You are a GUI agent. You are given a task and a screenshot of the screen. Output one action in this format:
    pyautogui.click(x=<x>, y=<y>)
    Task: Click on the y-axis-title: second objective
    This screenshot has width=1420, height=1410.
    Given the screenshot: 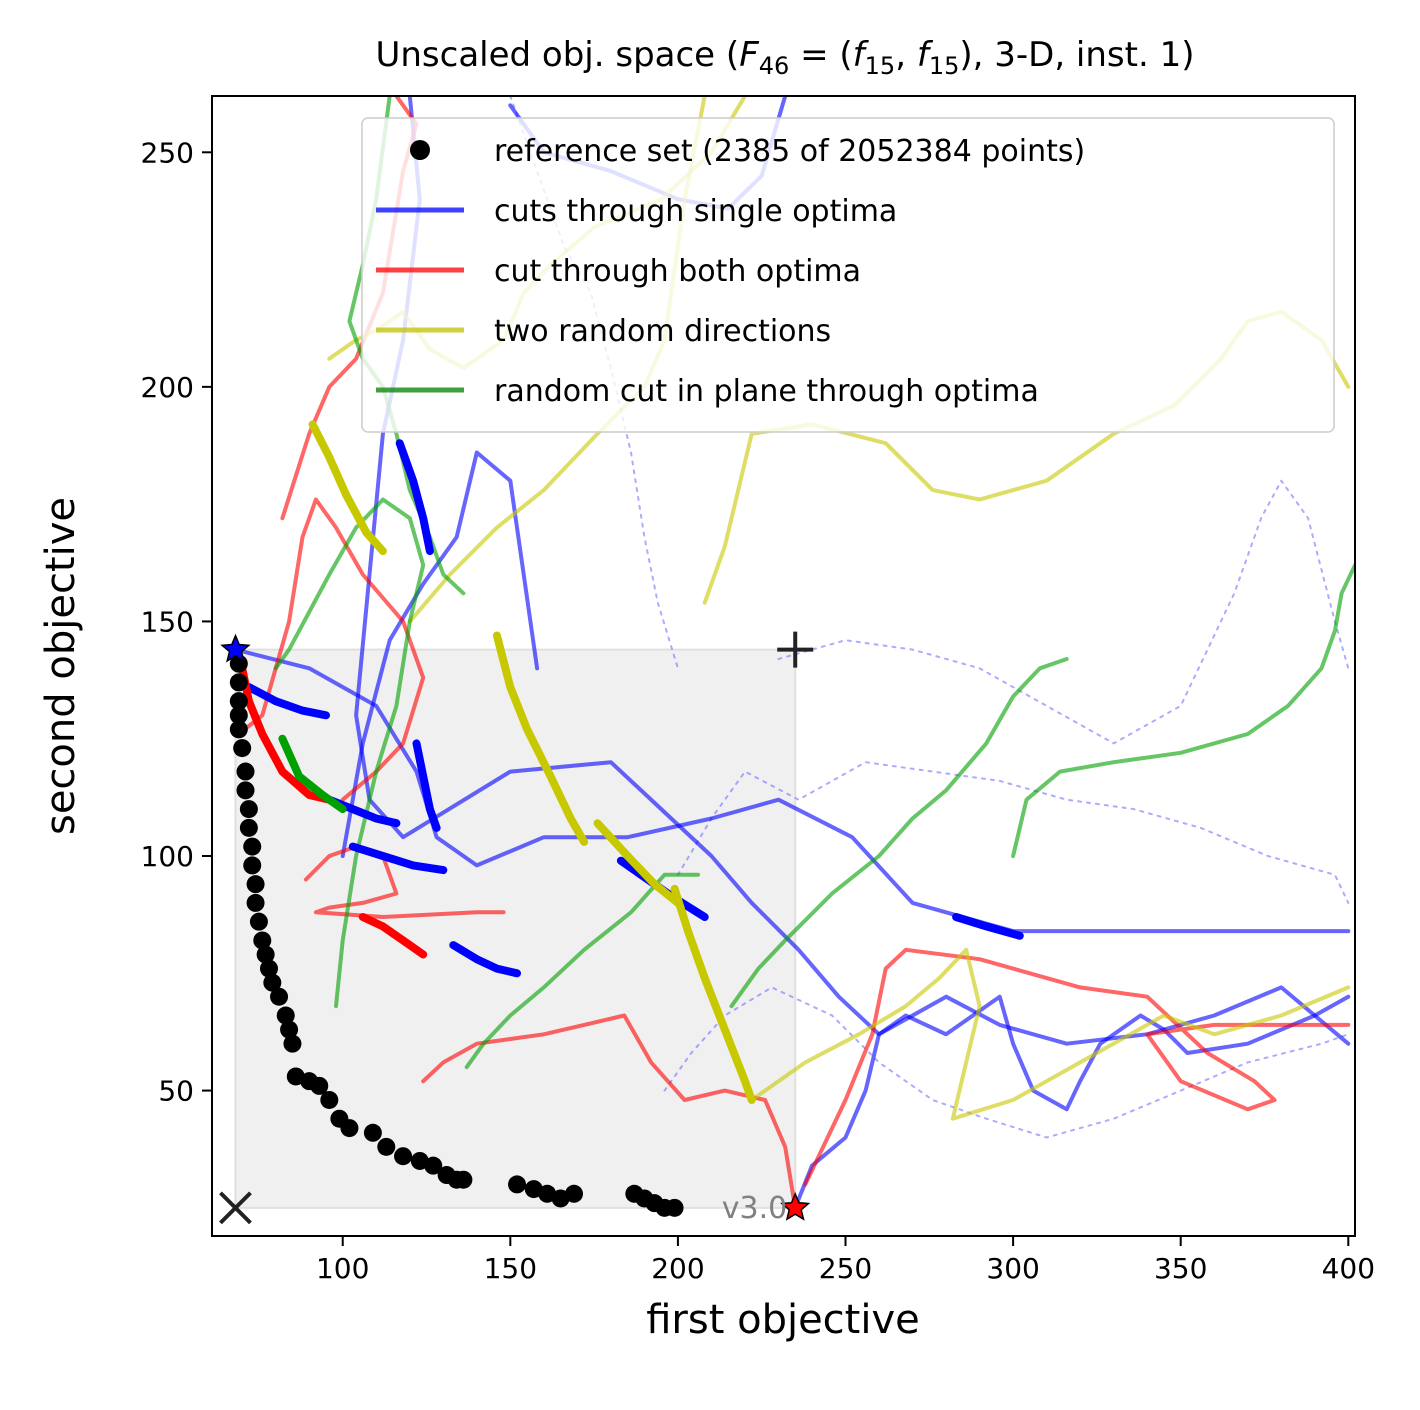 What is the action you would take?
    pyautogui.click(x=61, y=666)
    